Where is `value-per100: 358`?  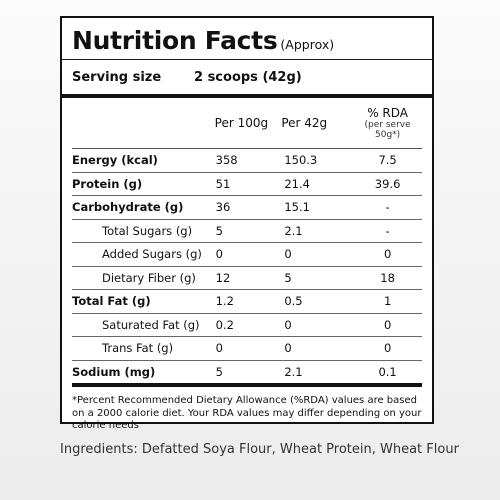 value-per100: 358 is located at coordinates (247, 160).